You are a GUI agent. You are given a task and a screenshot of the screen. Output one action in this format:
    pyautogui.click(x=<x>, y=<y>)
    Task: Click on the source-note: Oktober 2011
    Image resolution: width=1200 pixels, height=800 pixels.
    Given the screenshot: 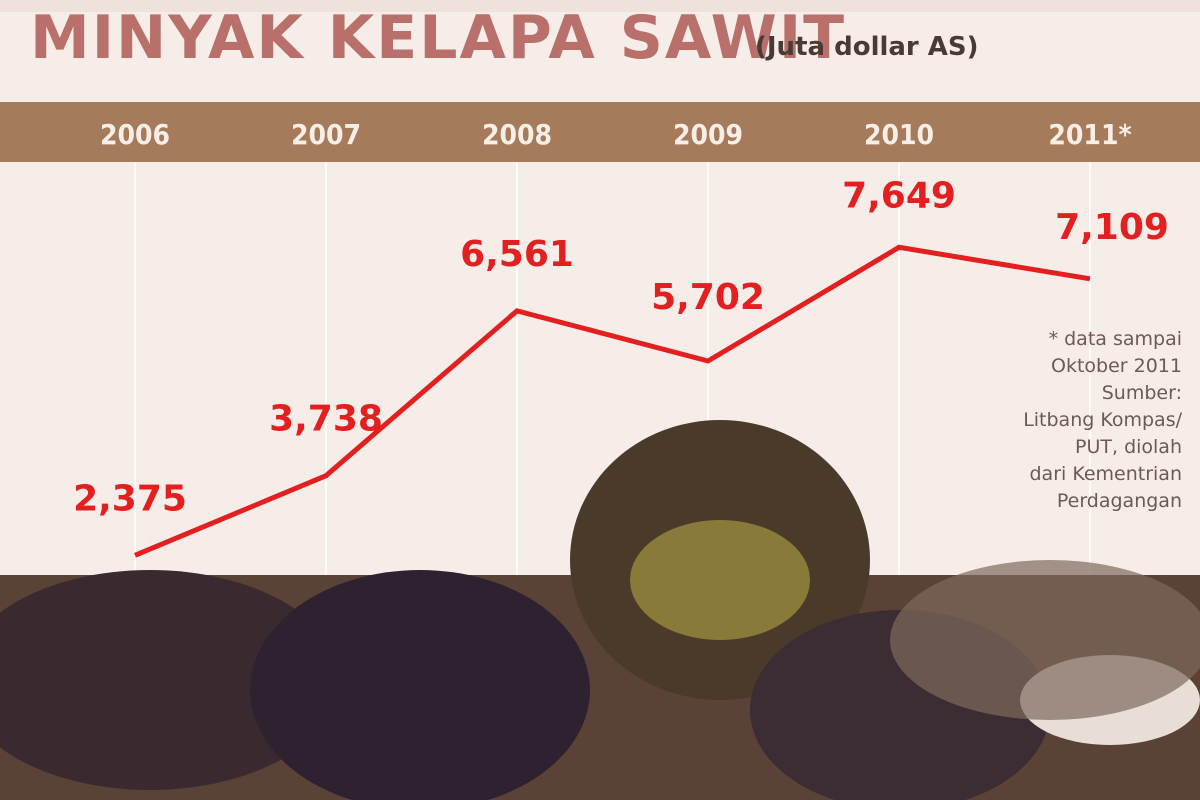 What is the action you would take?
    pyautogui.click(x=1116, y=366)
    